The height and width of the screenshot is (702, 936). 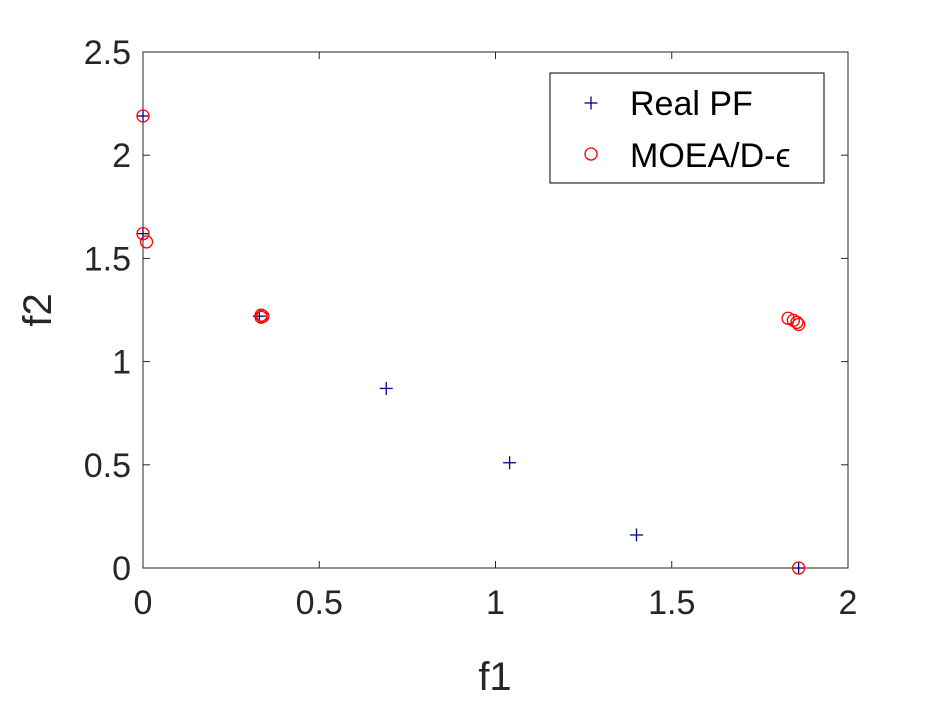 I want to click on x-tick-label: 1.5, so click(x=671, y=603).